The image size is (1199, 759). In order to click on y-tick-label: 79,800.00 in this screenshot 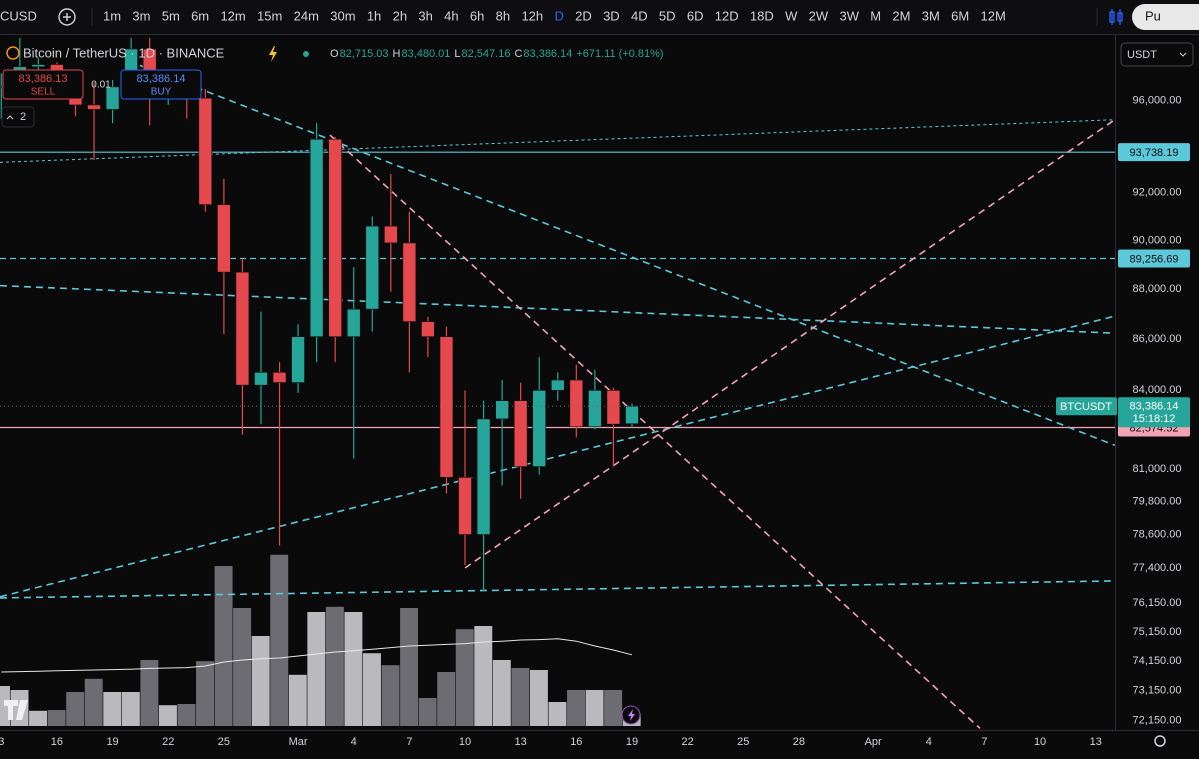, I will do `click(1157, 502)`.